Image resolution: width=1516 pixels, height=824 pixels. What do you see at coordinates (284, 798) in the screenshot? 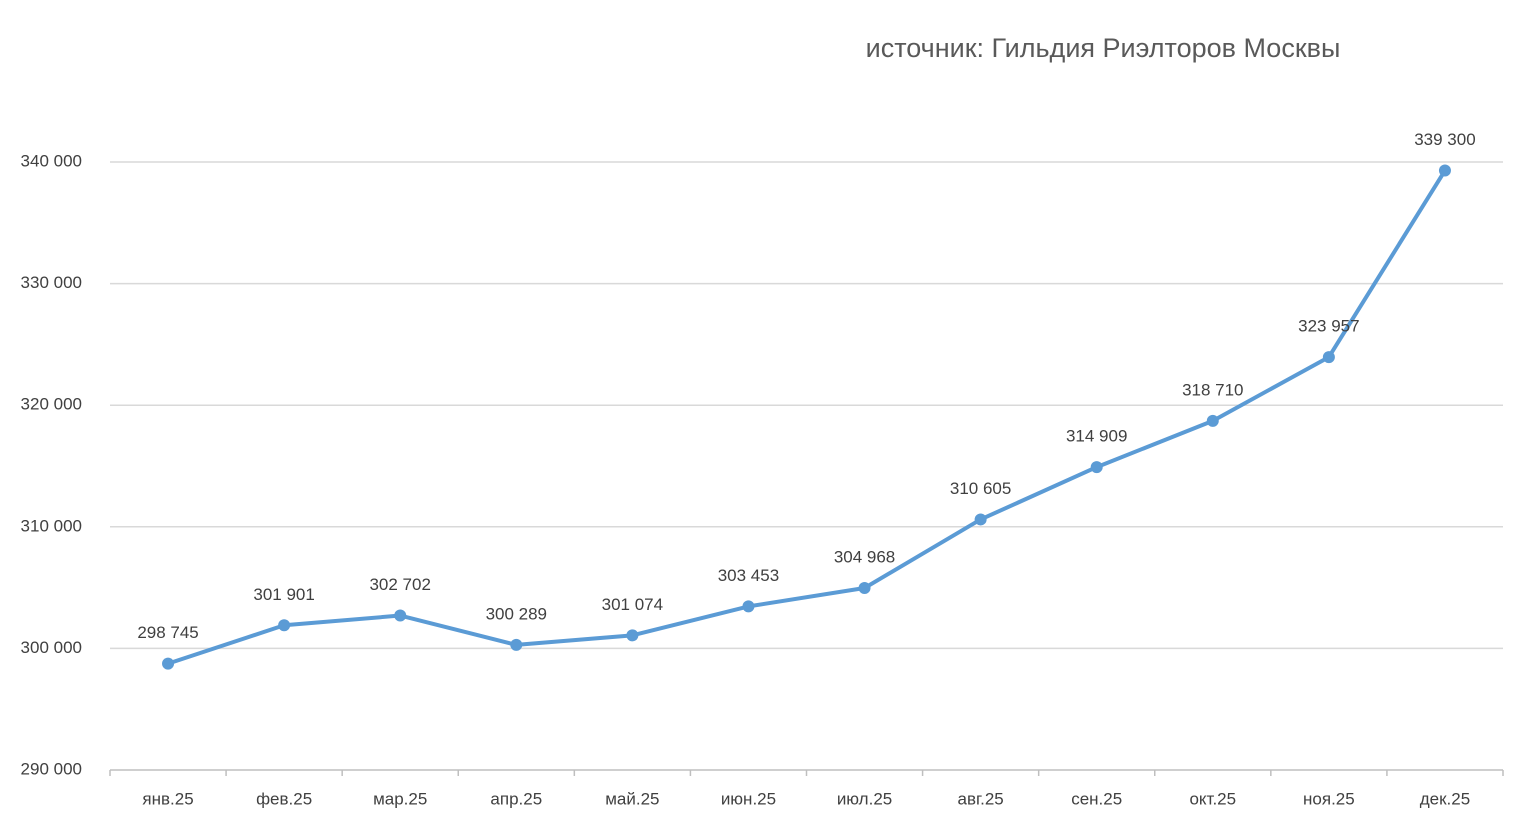
I see `x-tick-label: фев.25` at bounding box center [284, 798].